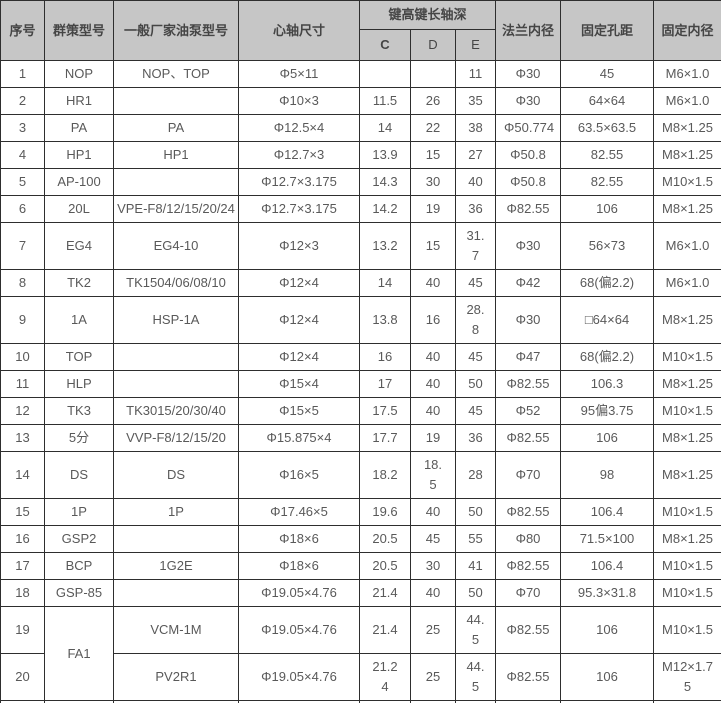  What do you see at coordinates (385, 512) in the screenshot?
I see `cell-key-c: 19.6` at bounding box center [385, 512].